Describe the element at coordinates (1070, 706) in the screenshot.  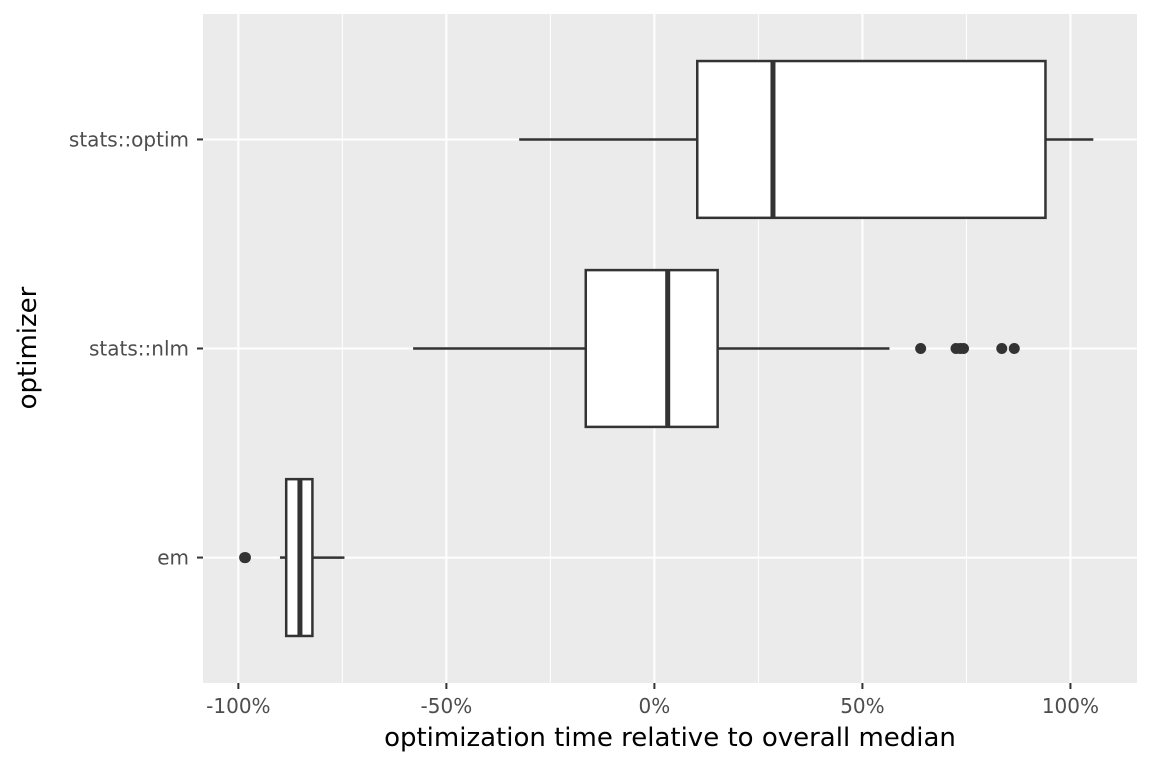
I see `x-tick-label: 100%` at that location.